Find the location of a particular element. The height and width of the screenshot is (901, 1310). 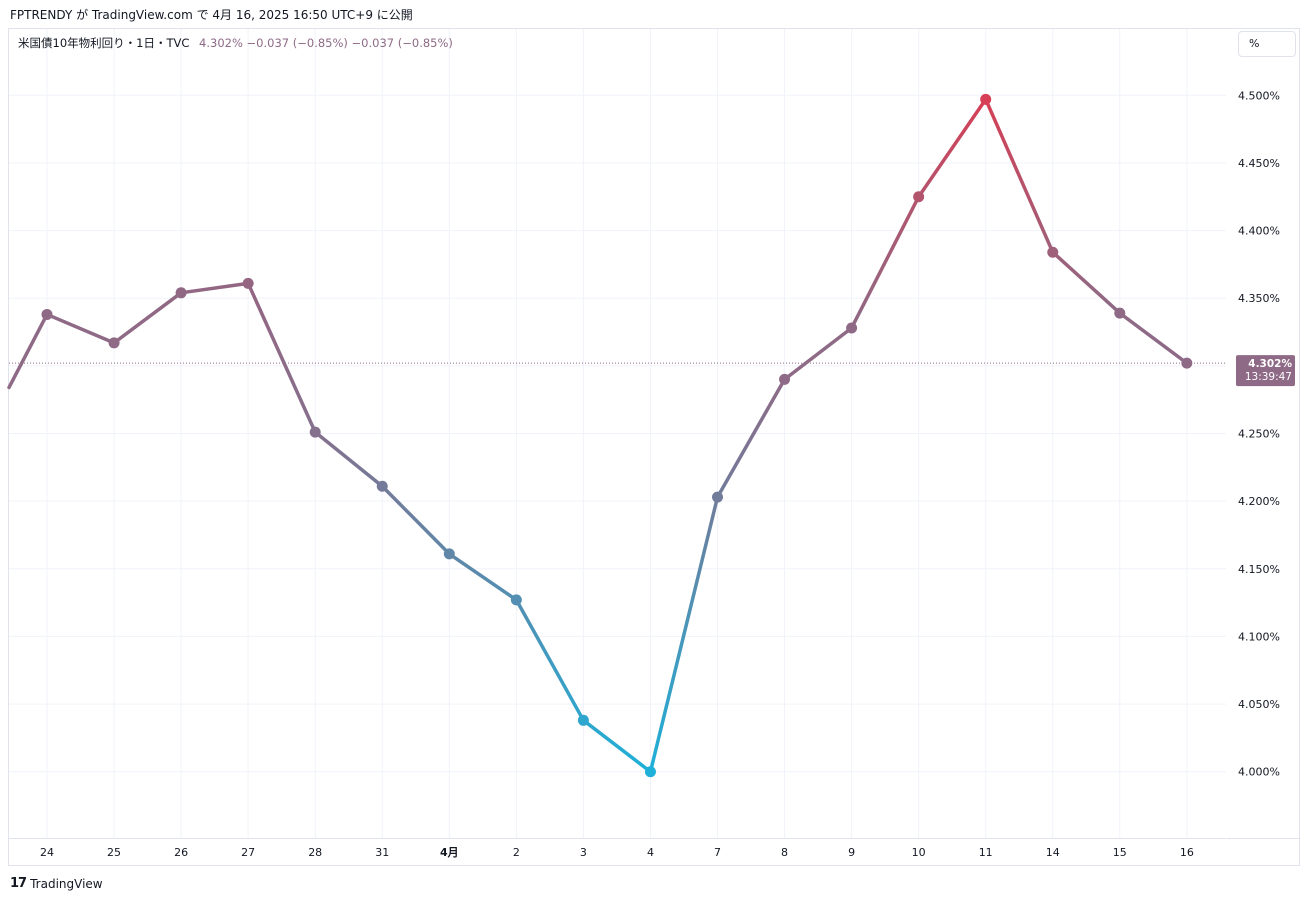

x-tick-label: 14 is located at coordinates (1053, 852).